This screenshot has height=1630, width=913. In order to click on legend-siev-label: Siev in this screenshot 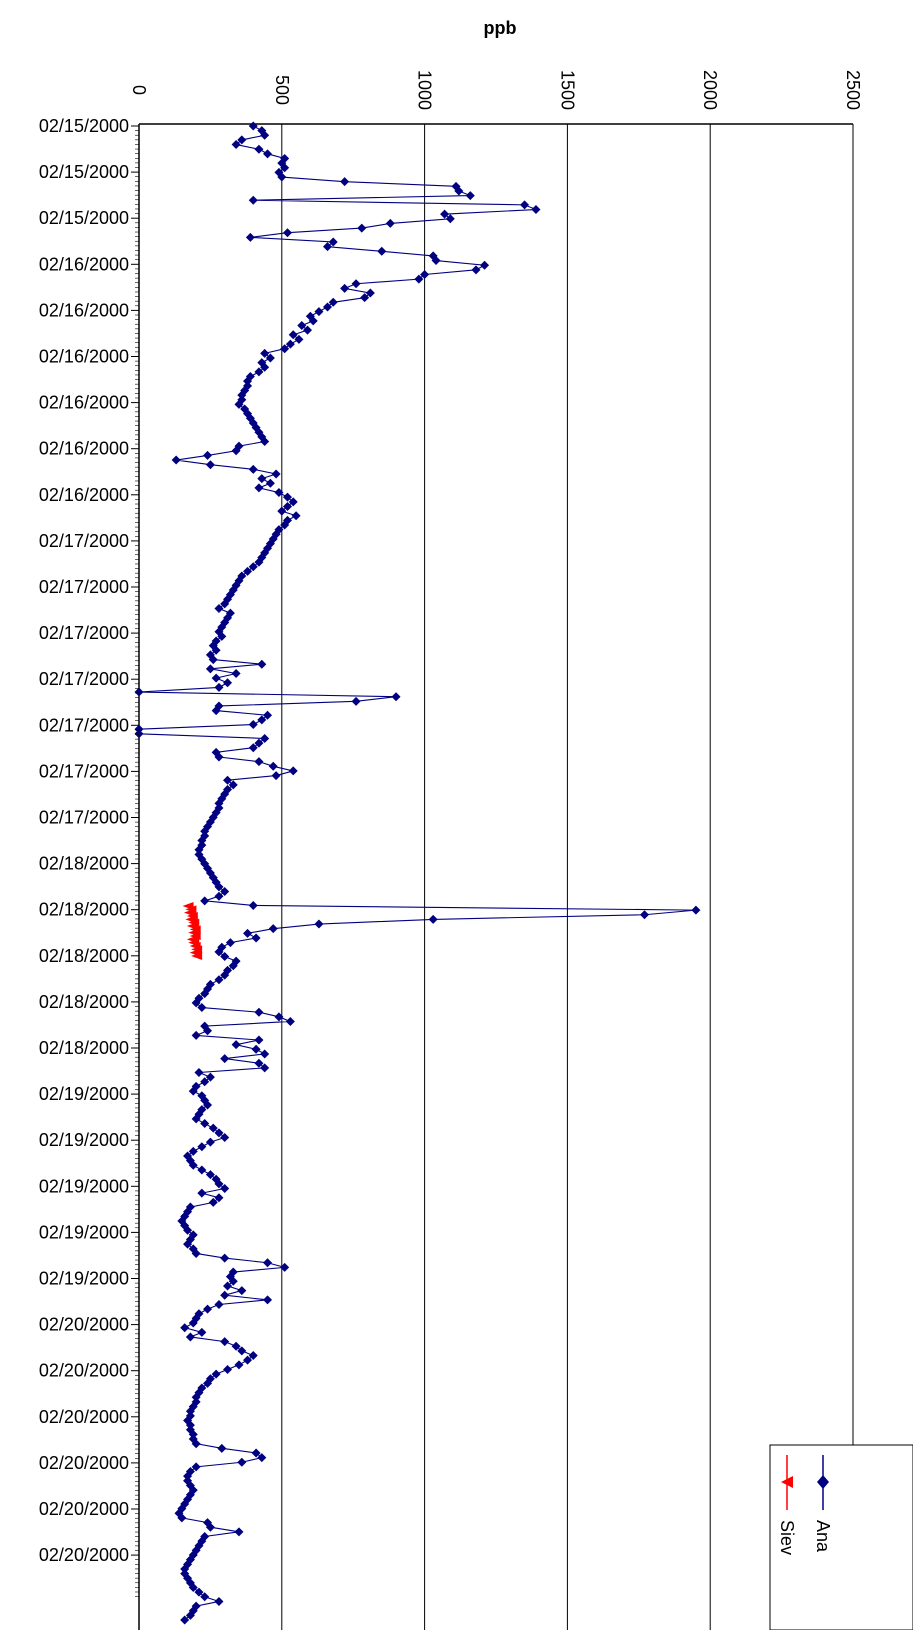, I will do `click(787, 1537)`.